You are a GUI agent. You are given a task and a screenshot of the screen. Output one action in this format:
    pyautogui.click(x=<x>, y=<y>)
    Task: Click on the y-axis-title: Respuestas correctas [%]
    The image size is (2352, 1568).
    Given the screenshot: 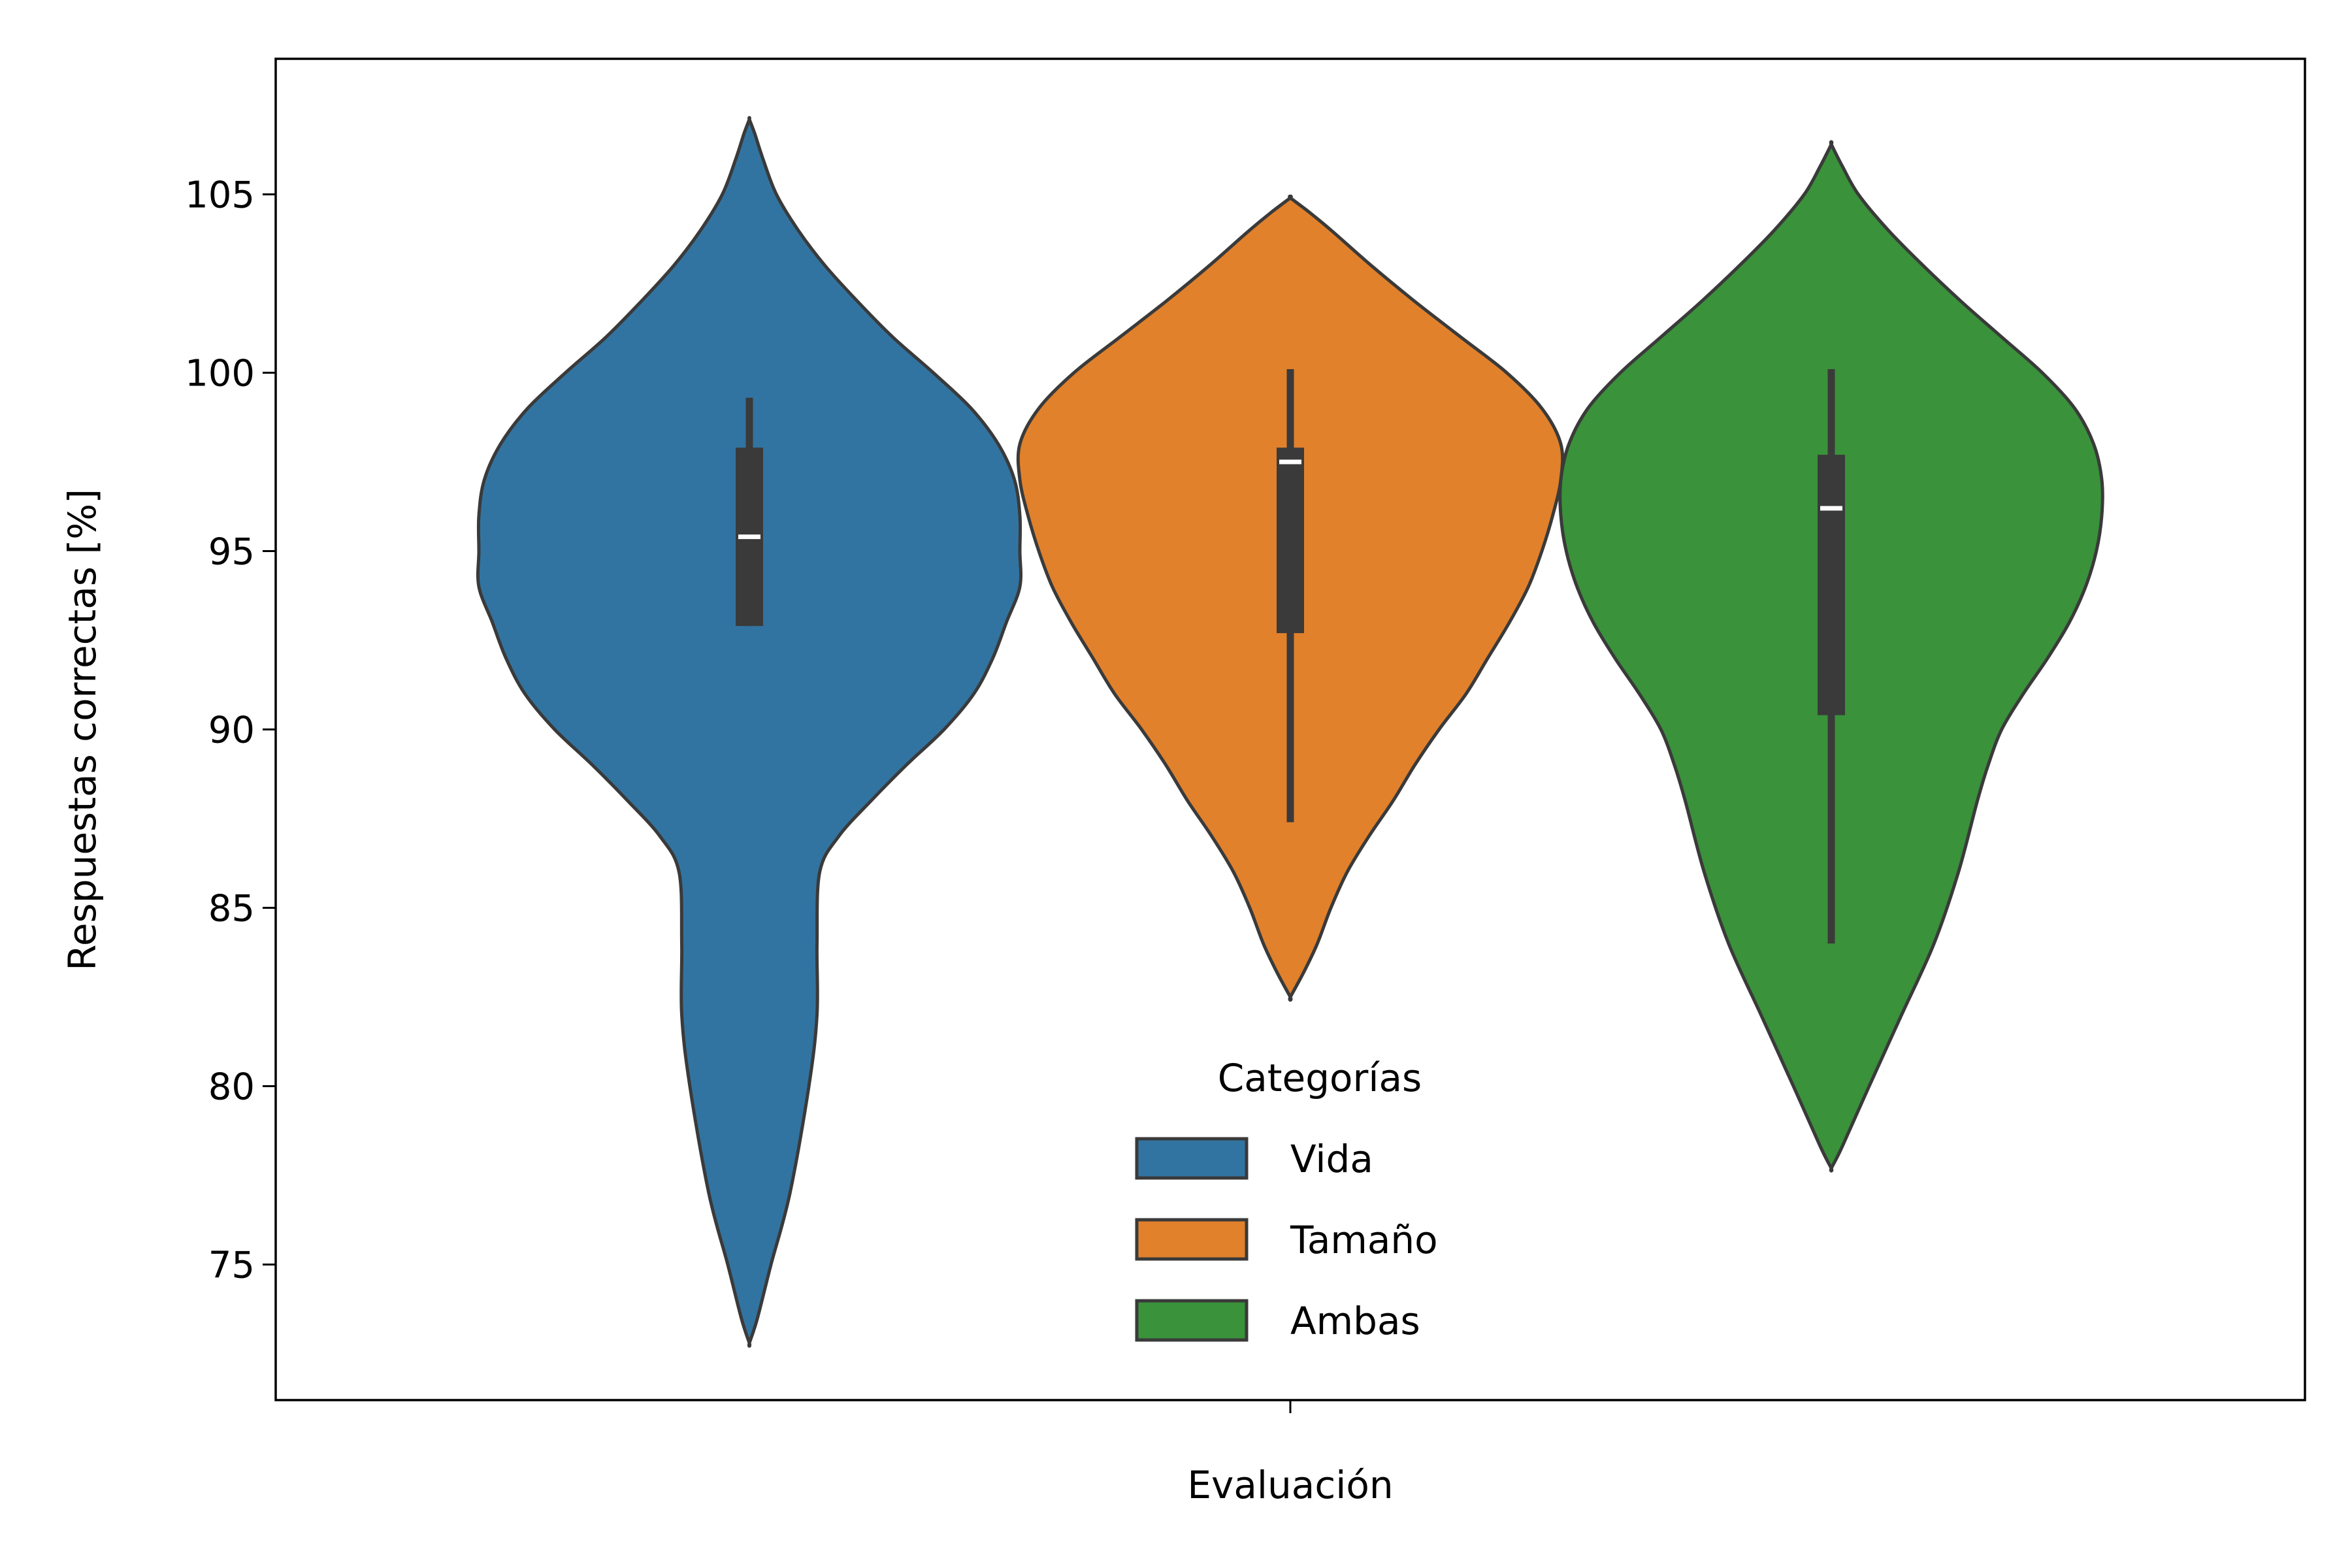 What is the action you would take?
    pyautogui.click(x=82, y=730)
    